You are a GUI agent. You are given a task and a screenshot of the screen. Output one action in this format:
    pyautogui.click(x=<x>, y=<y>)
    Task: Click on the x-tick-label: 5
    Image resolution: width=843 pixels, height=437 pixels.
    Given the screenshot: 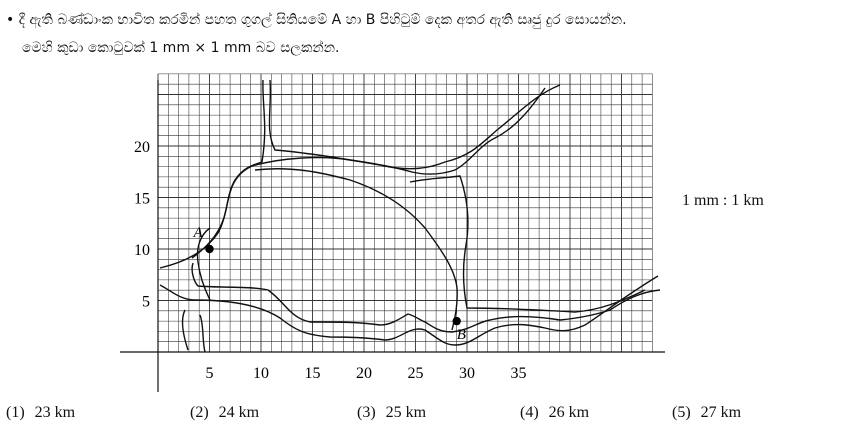 What is the action you would take?
    pyautogui.click(x=210, y=373)
    